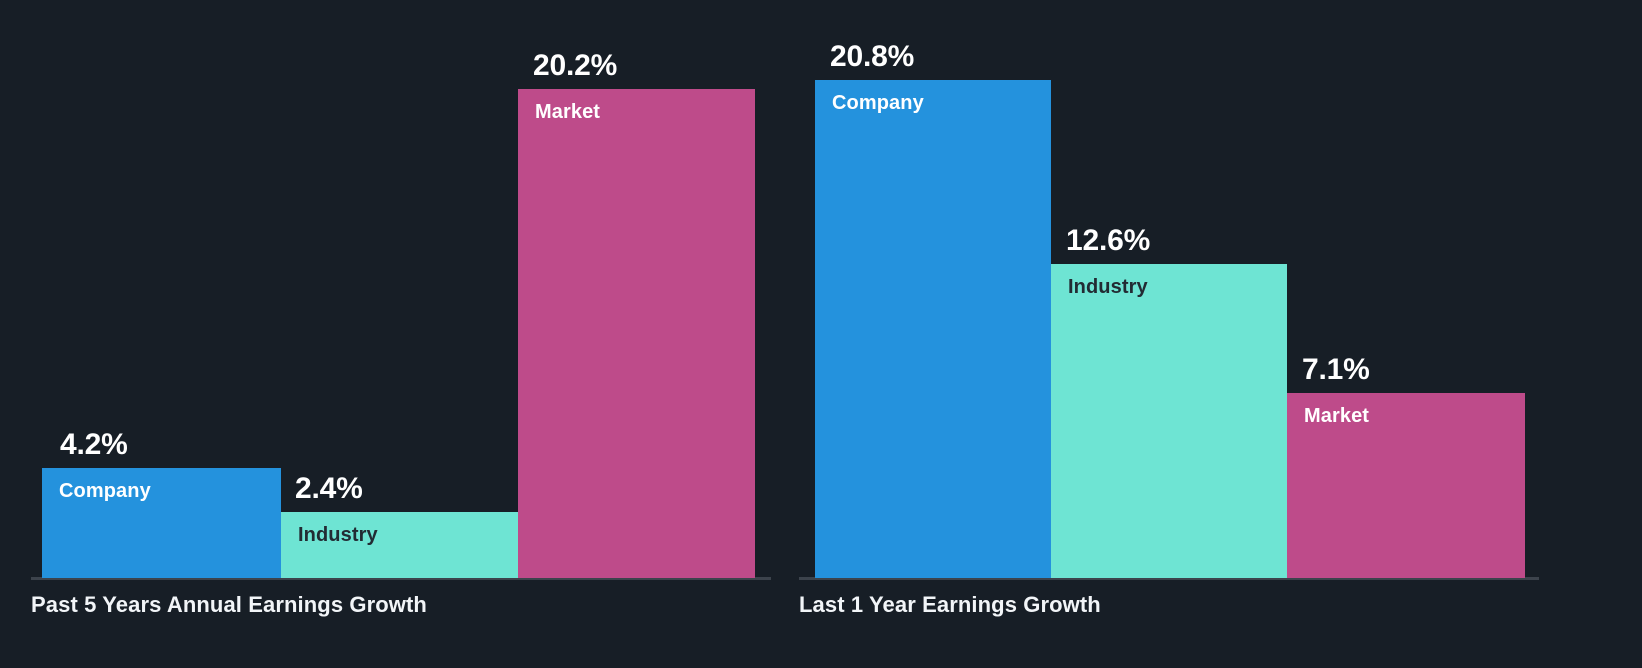 This screenshot has height=668, width=1642. Describe the element at coordinates (1169, 578) in the screenshot. I see `x-axis-line-right` at that location.